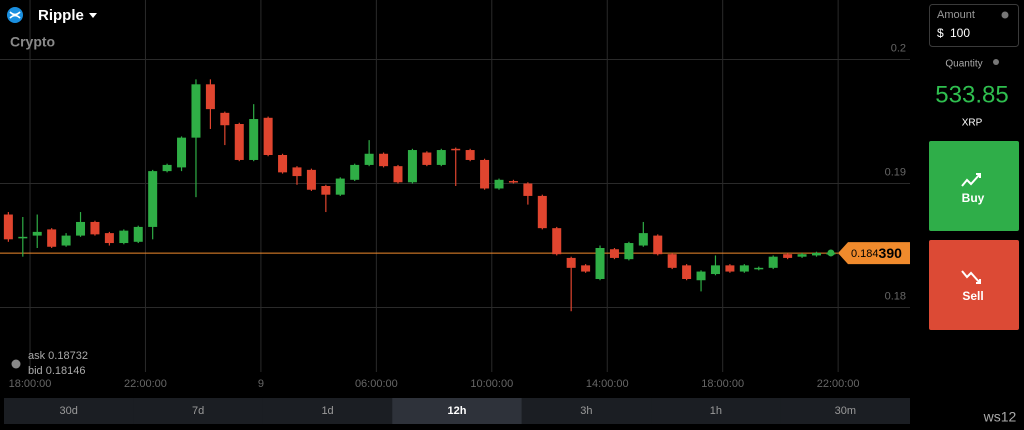 The image size is (1024, 430). I want to click on quantity-value: 533.85, so click(971, 94).